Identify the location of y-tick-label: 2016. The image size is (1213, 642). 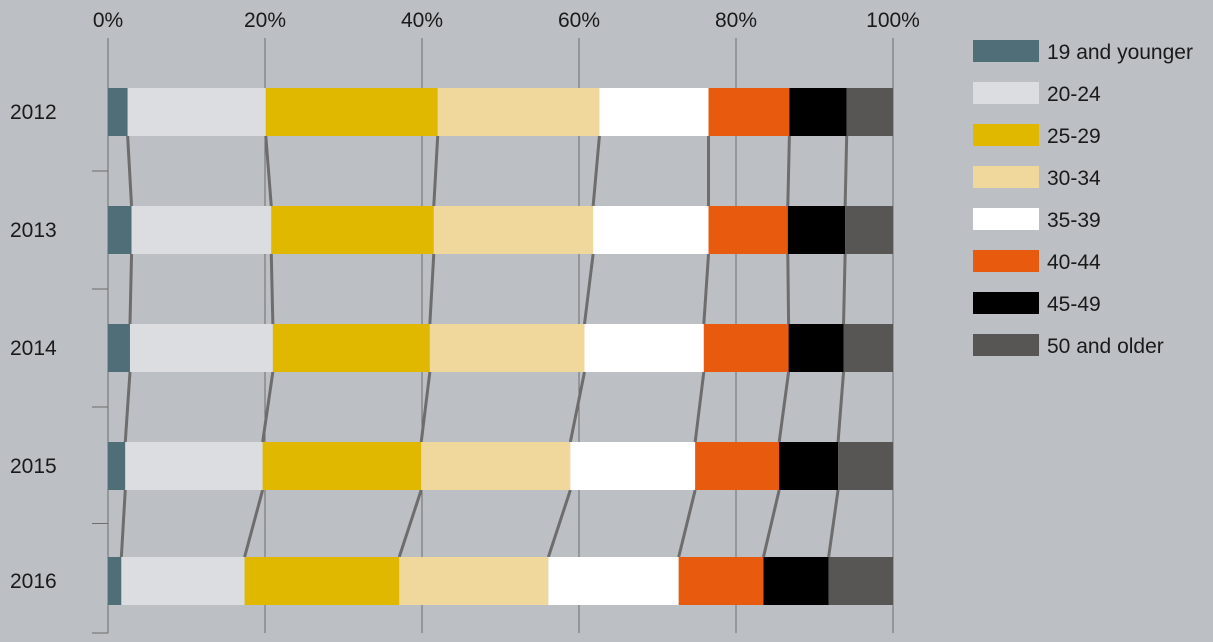
(33, 581).